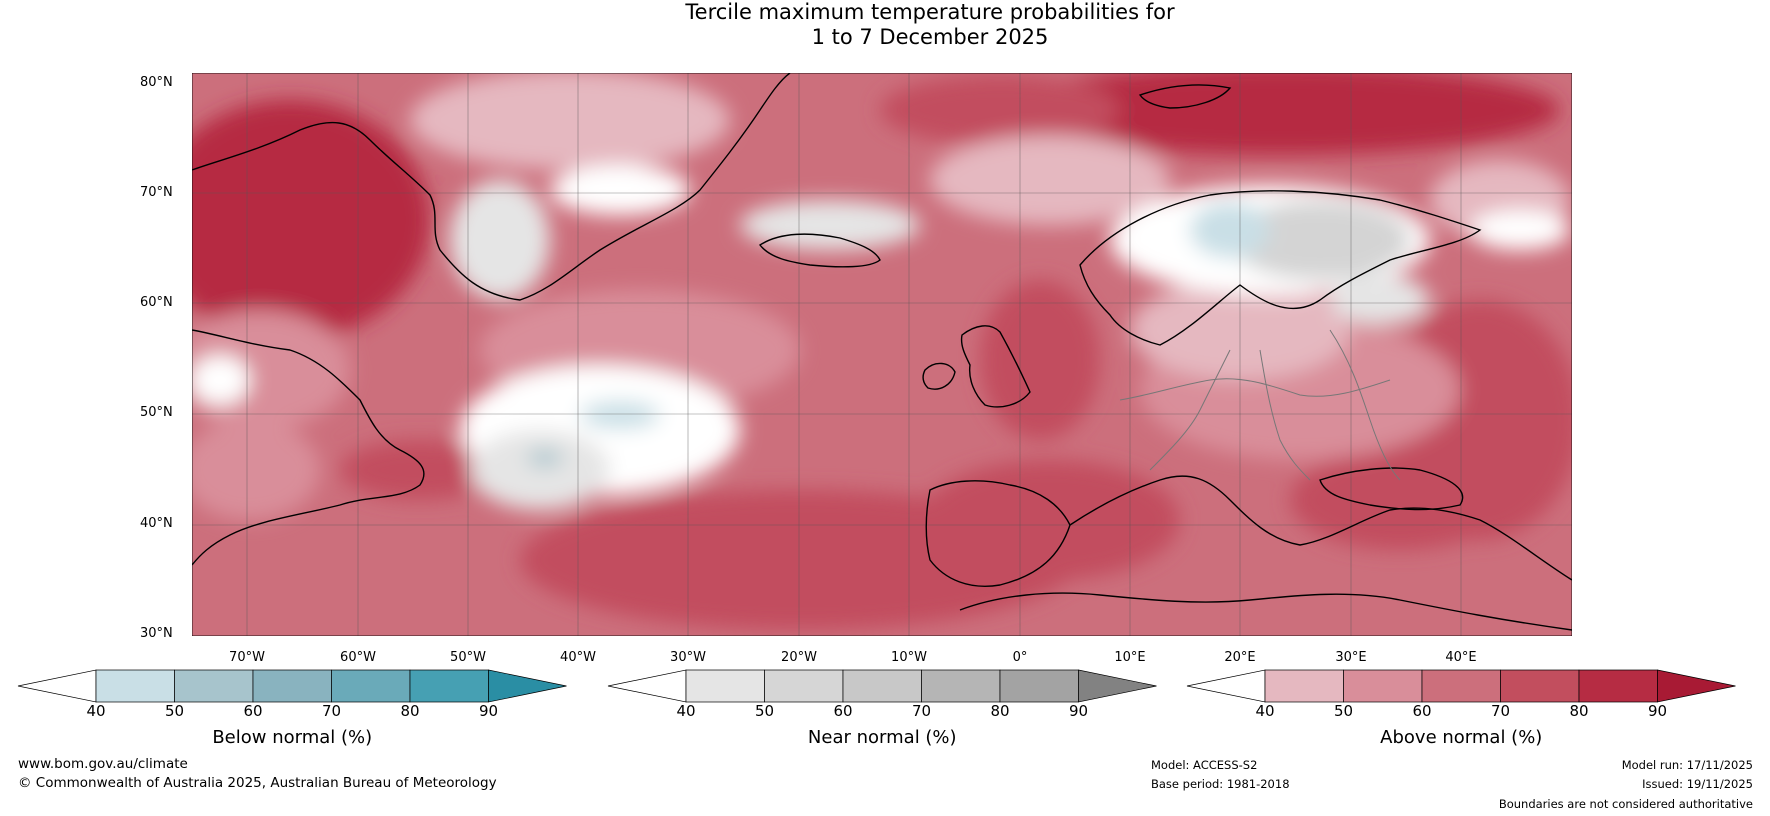 The image size is (1770, 816). What do you see at coordinates (103, 764) in the screenshot?
I see `website-link: www.bom.gov.au/climate` at bounding box center [103, 764].